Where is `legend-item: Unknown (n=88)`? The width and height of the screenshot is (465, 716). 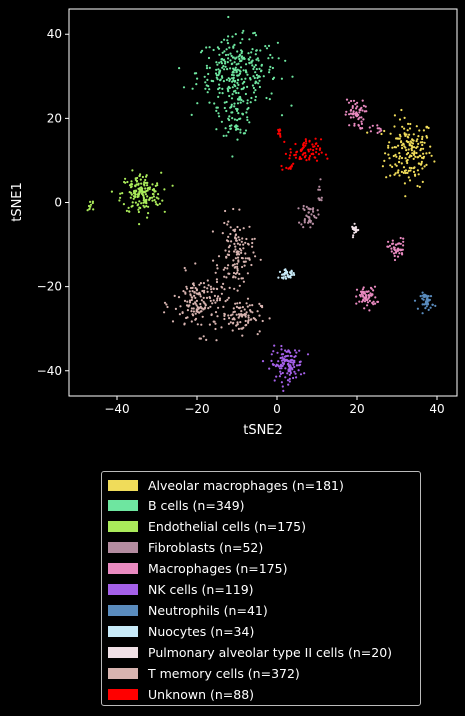 legend-item: Unknown (n=88) is located at coordinates (181, 694).